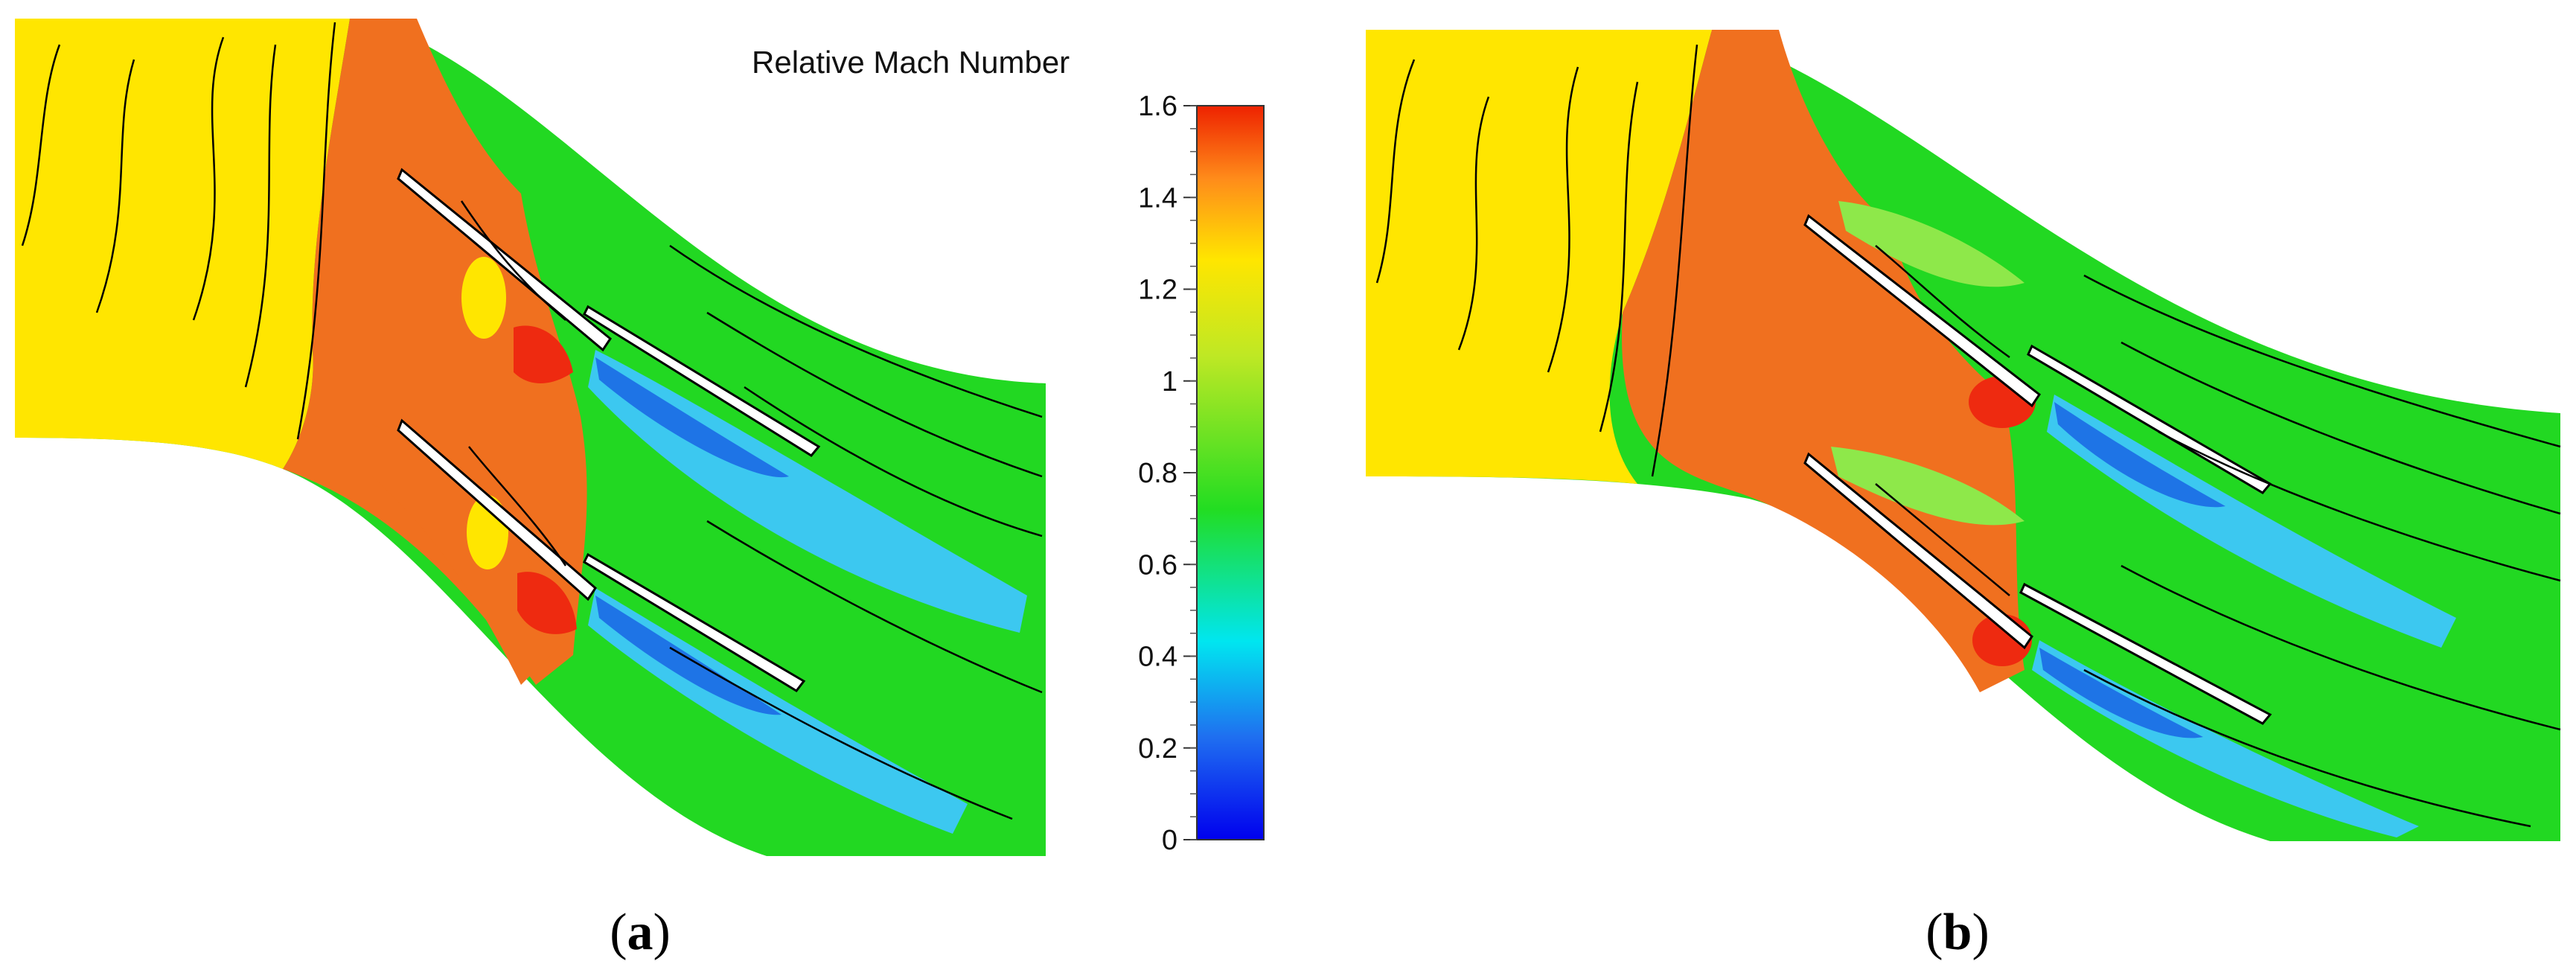 The image size is (2576, 964). What do you see at coordinates (1157, 657) in the screenshot?
I see `colorbar-tick-label: 0.4` at bounding box center [1157, 657].